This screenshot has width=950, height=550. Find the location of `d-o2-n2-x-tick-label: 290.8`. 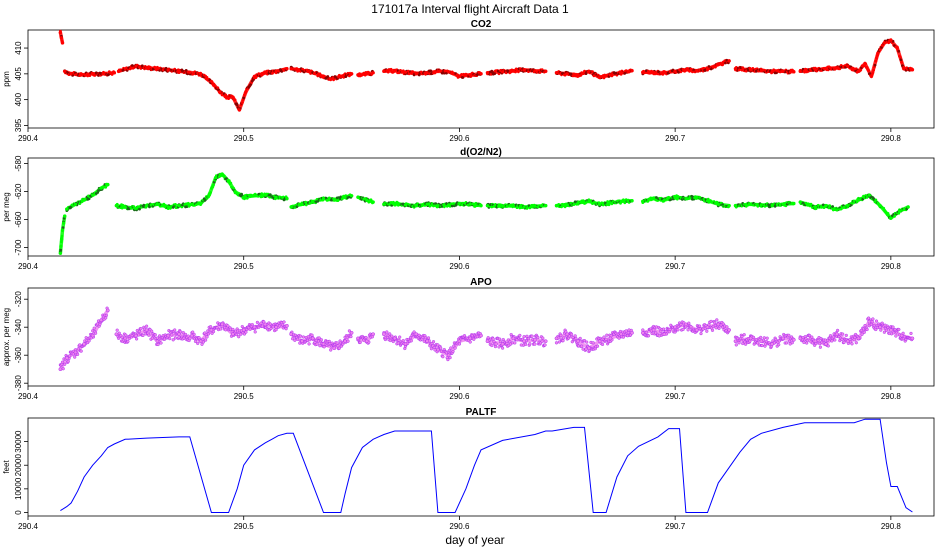

d-o2-n2-x-tick-label: 290.8 is located at coordinates (891, 266).